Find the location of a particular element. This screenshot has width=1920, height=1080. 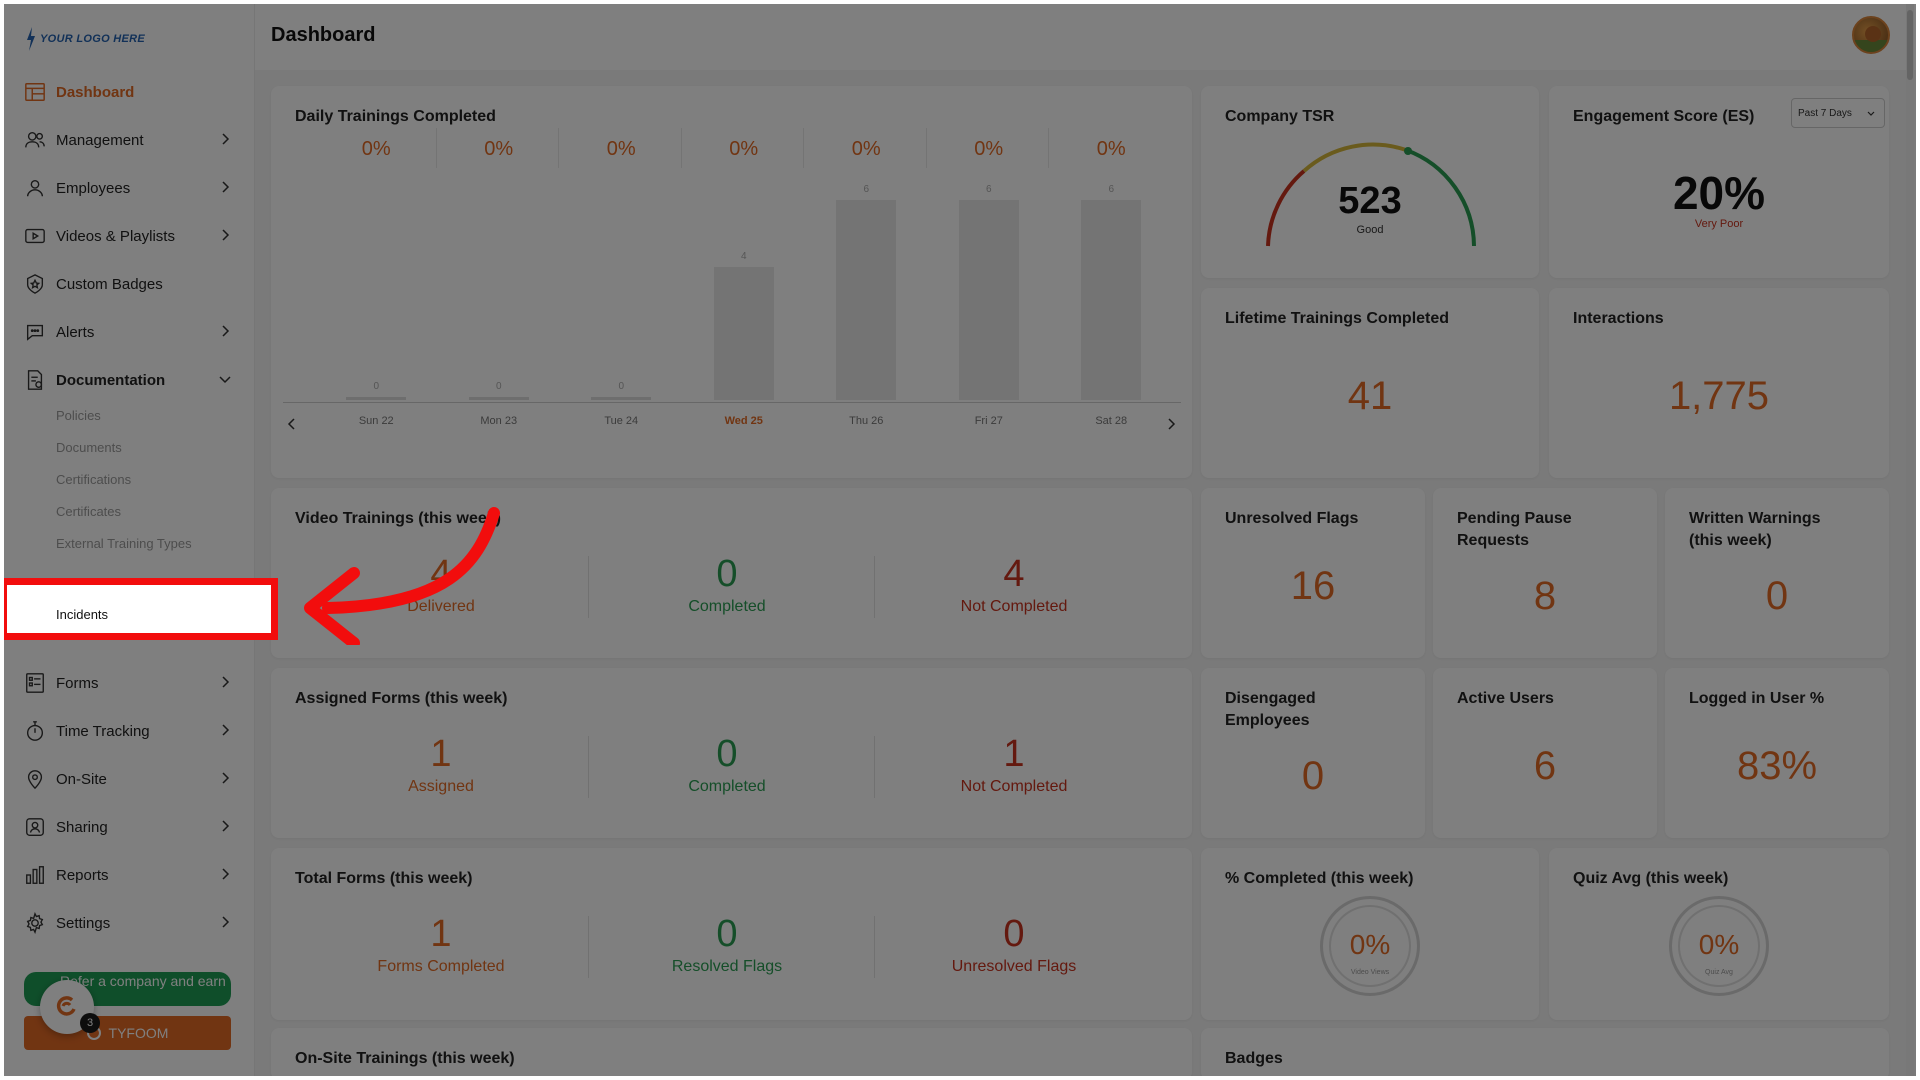

sidebar-item-label: Time Tracking is located at coordinates (103, 731).